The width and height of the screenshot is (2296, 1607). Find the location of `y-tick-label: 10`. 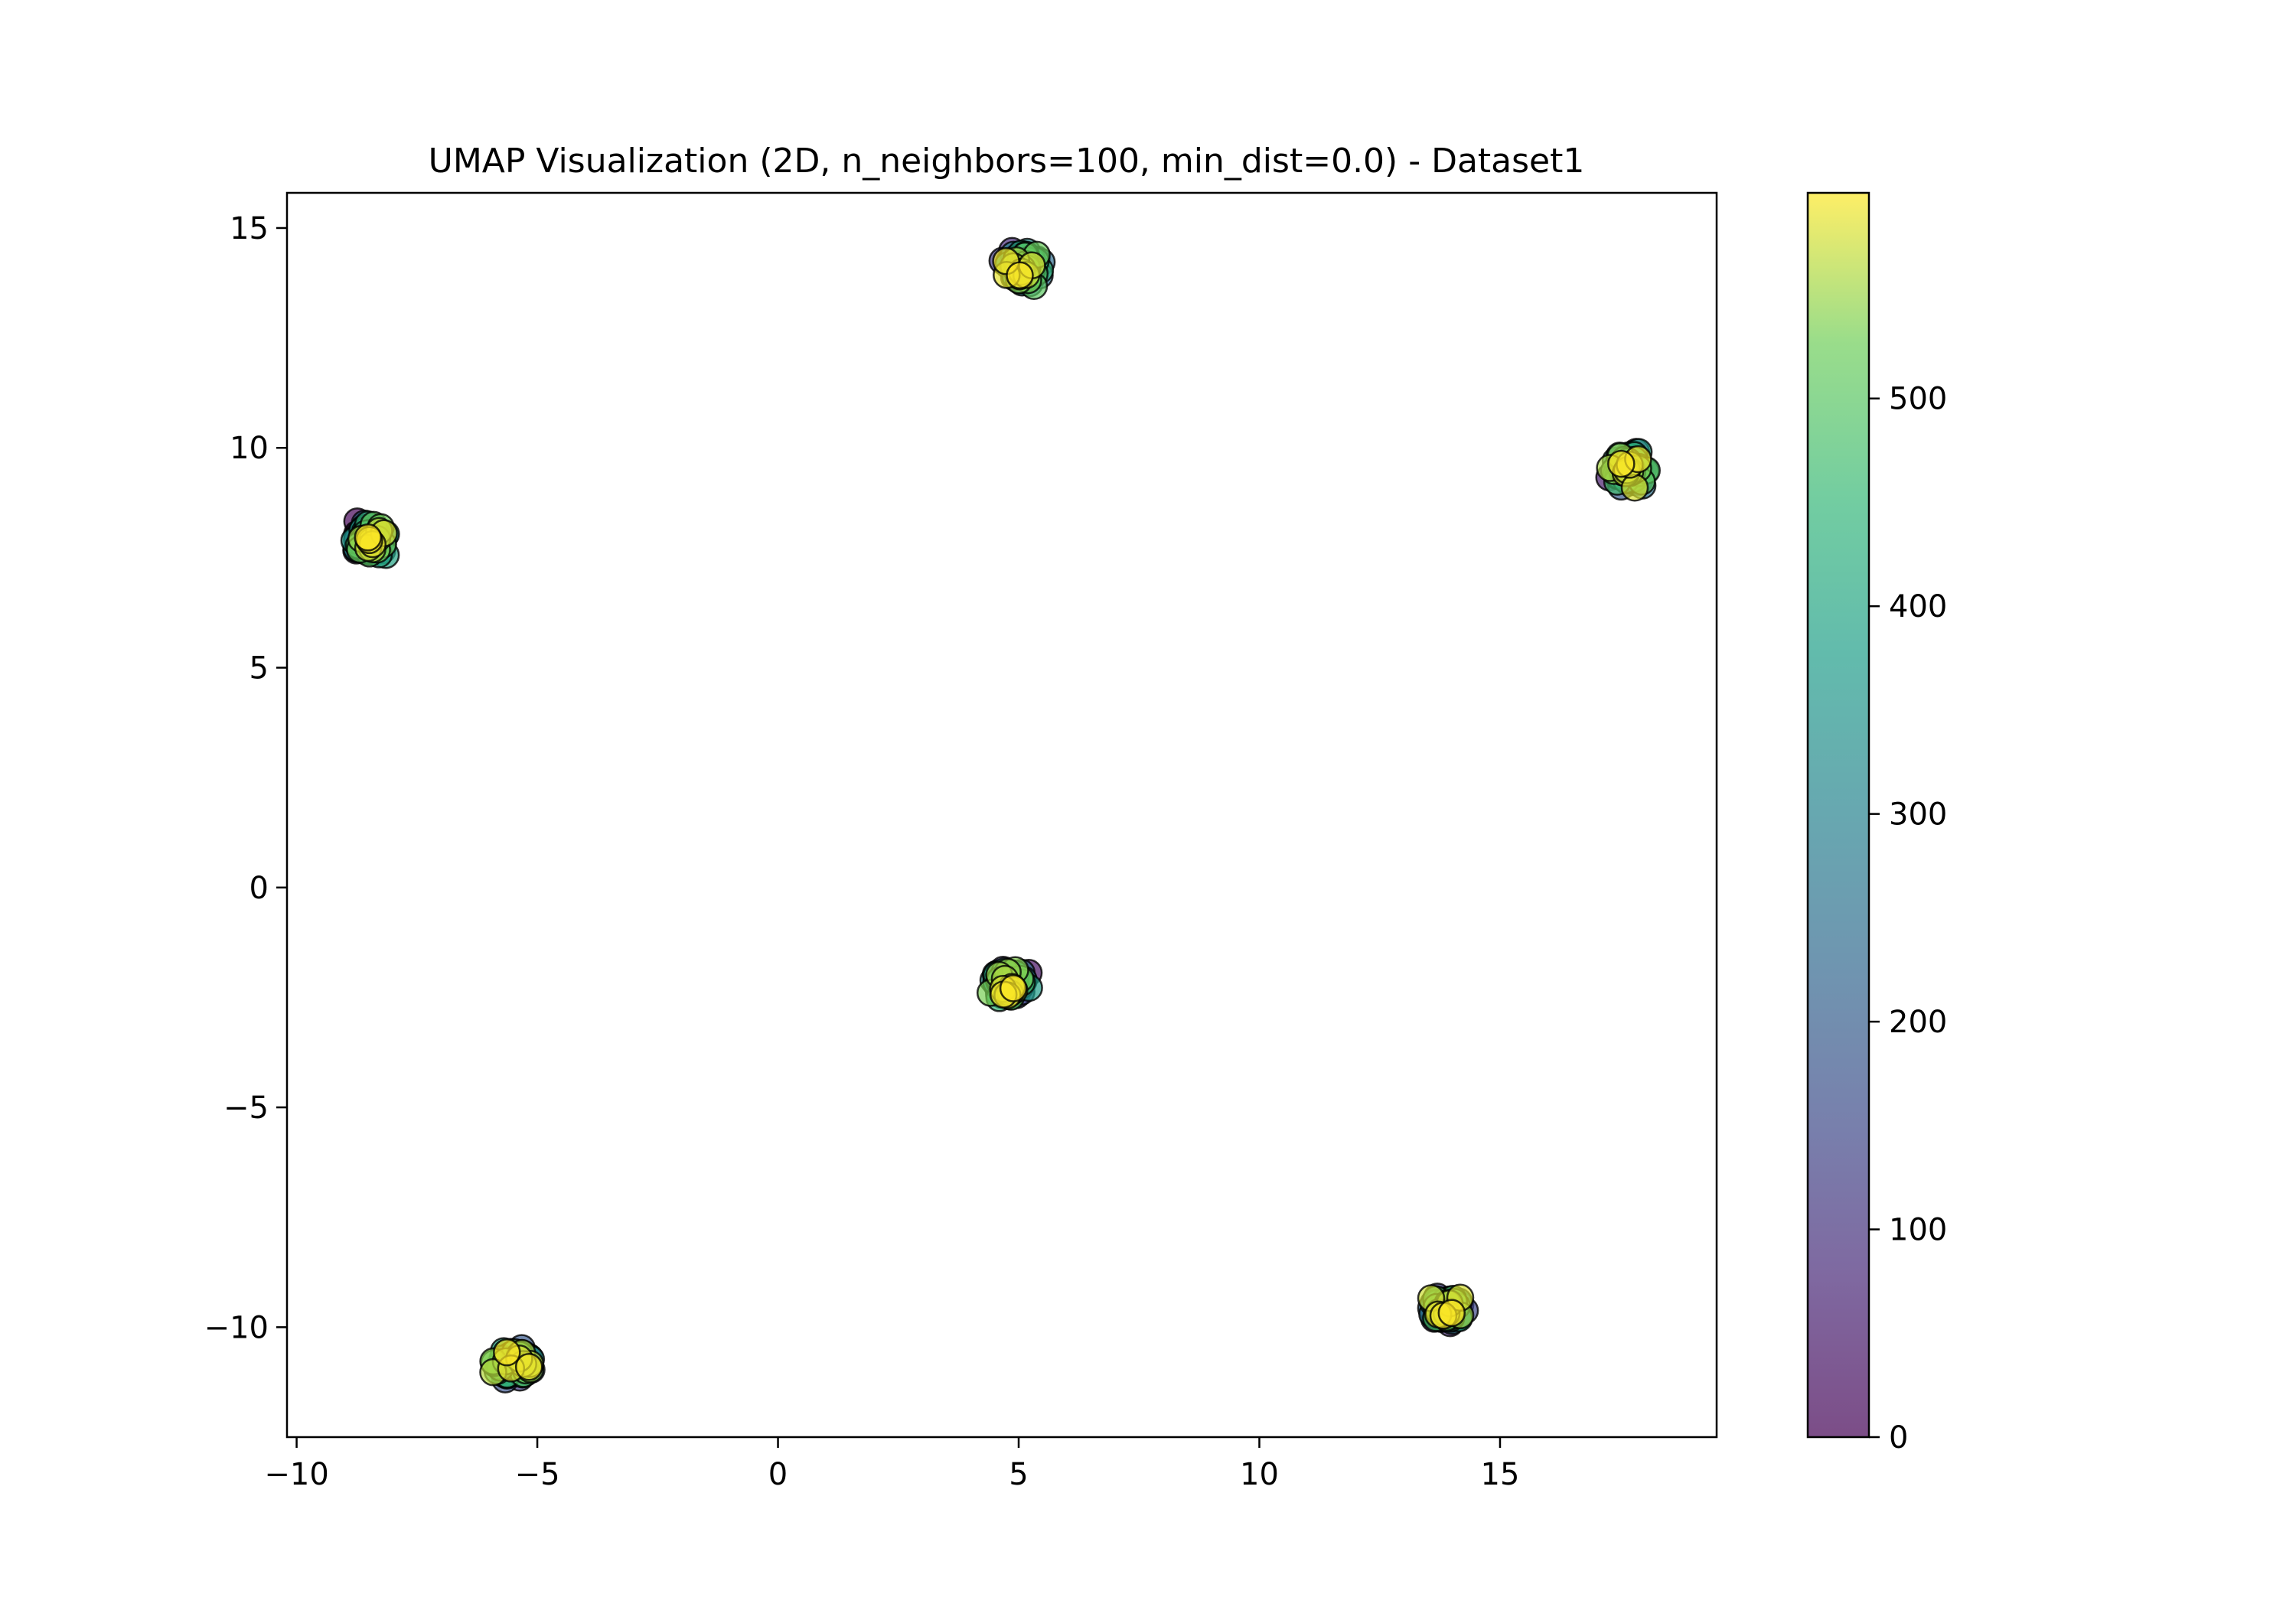

y-tick-label: 10 is located at coordinates (249, 448).